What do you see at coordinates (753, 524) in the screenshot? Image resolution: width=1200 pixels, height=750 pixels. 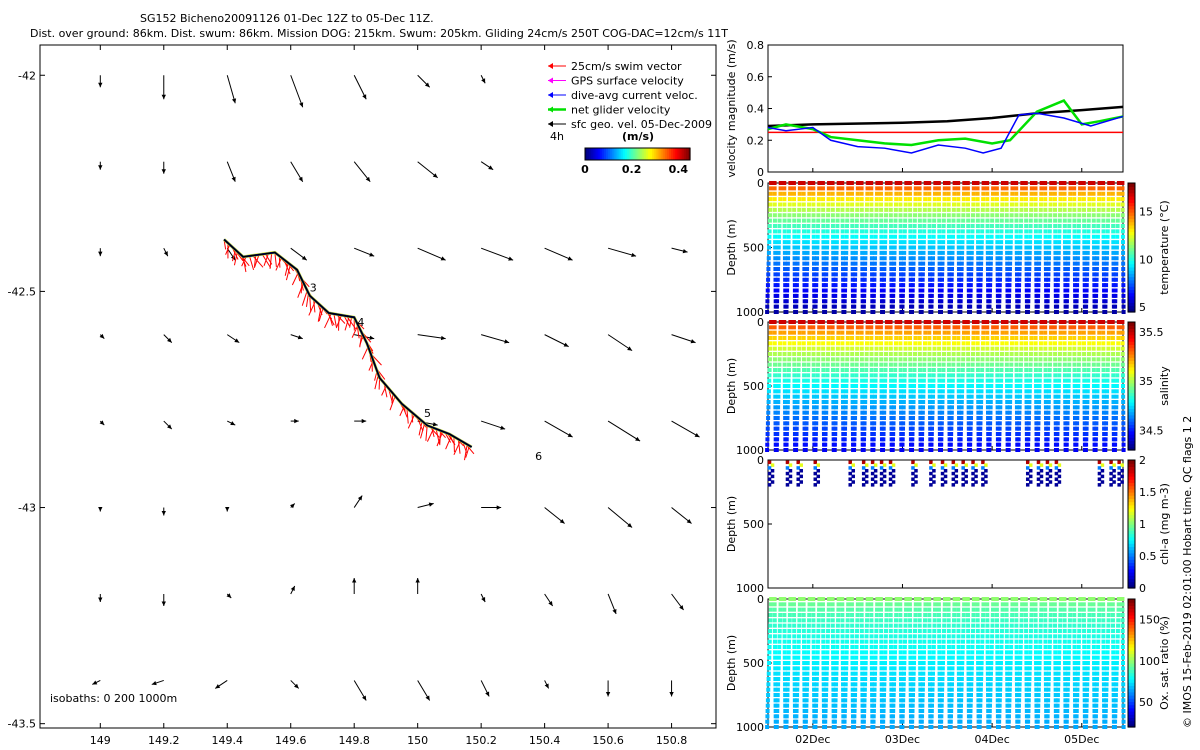 I see `y-tick-label: 500` at bounding box center [753, 524].